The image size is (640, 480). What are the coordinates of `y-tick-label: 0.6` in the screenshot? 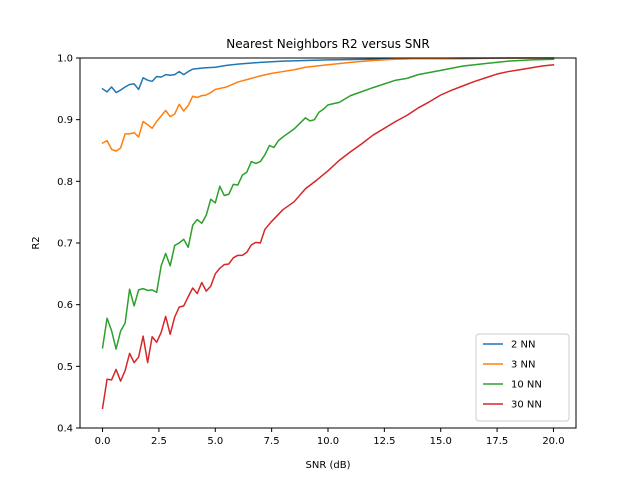 It's located at (65, 305).